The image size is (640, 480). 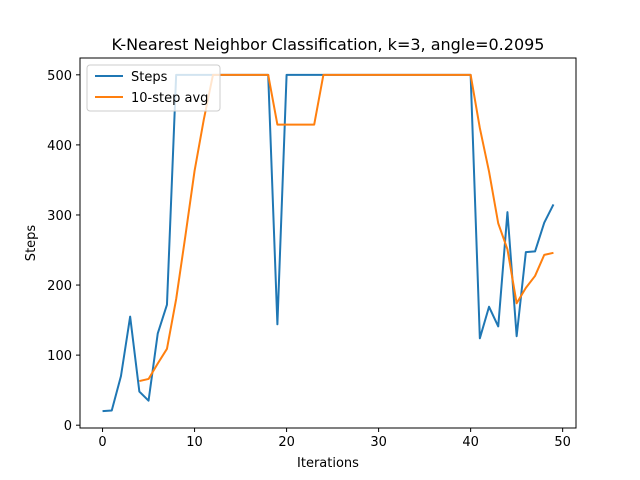 What do you see at coordinates (334, 439) in the screenshot?
I see `x-axis: 0 10 20 30 40 50` at bounding box center [334, 439].